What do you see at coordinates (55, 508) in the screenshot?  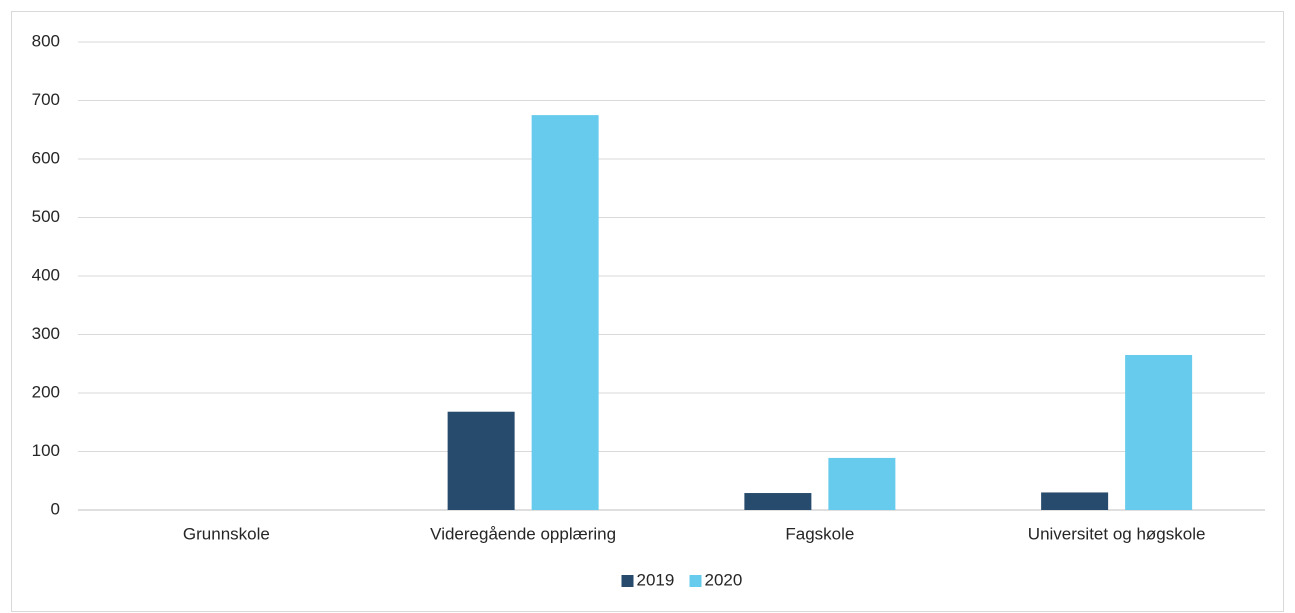 I see `y-tick-label: 0` at bounding box center [55, 508].